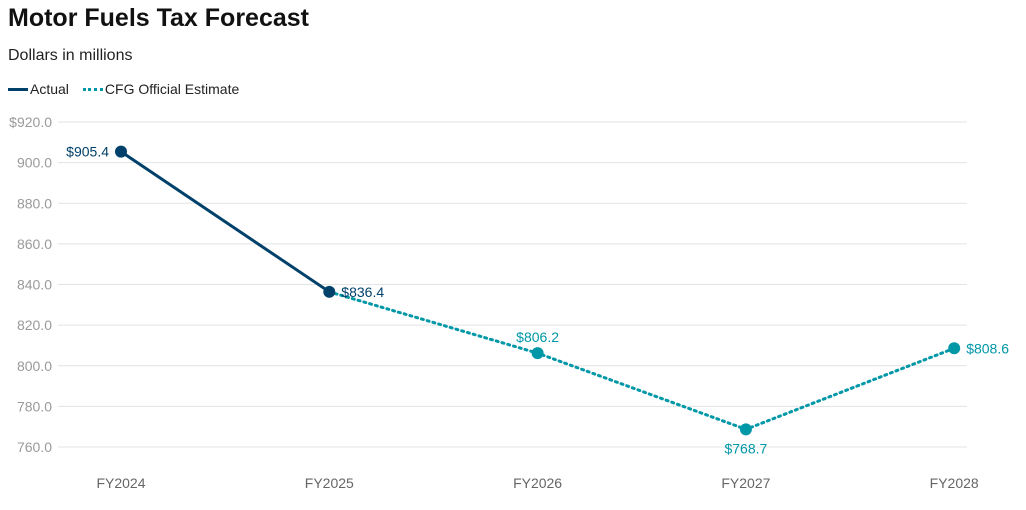 The image size is (1026, 510). I want to click on y-tick-label: 900.0, so click(34, 163).